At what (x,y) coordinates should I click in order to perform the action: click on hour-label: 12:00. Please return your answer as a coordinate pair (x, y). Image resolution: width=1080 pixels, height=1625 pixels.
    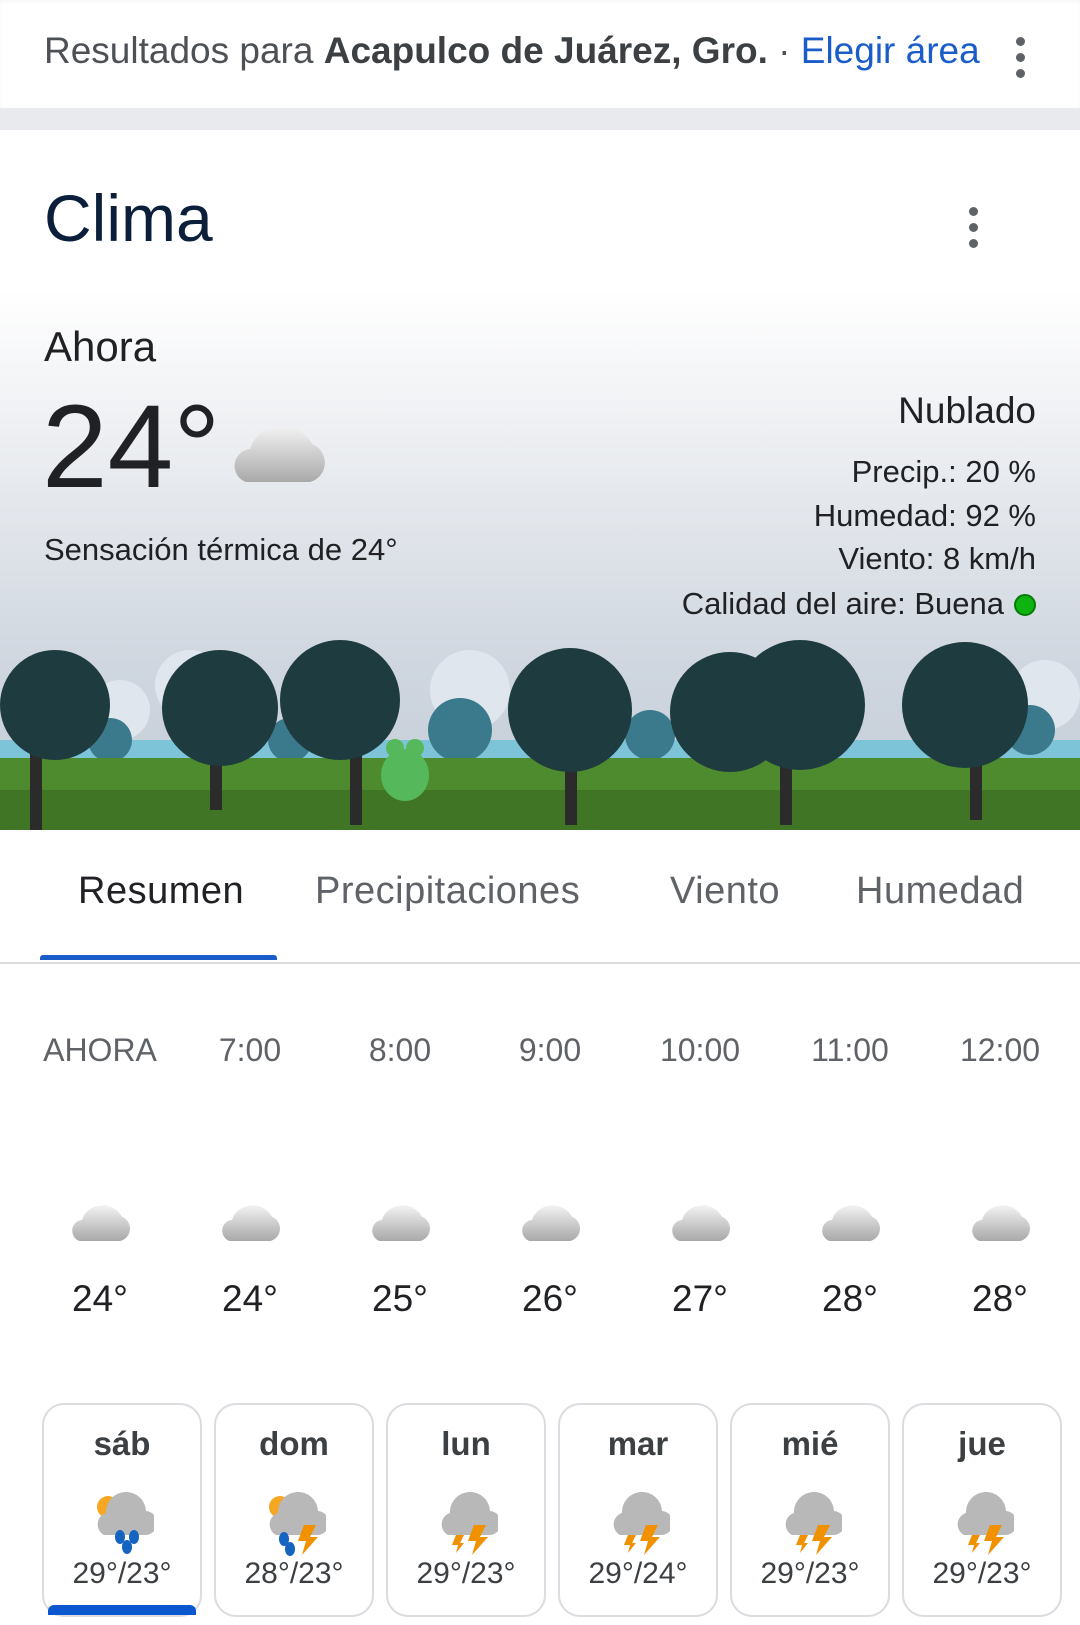
    Looking at the image, I should click on (1000, 1050).